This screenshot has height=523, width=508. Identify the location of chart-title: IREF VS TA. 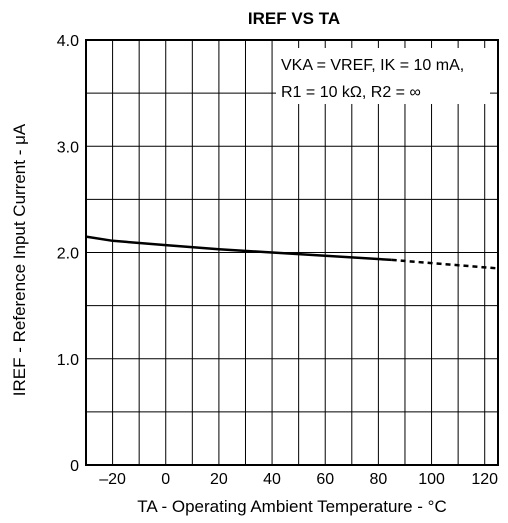
(294, 18).